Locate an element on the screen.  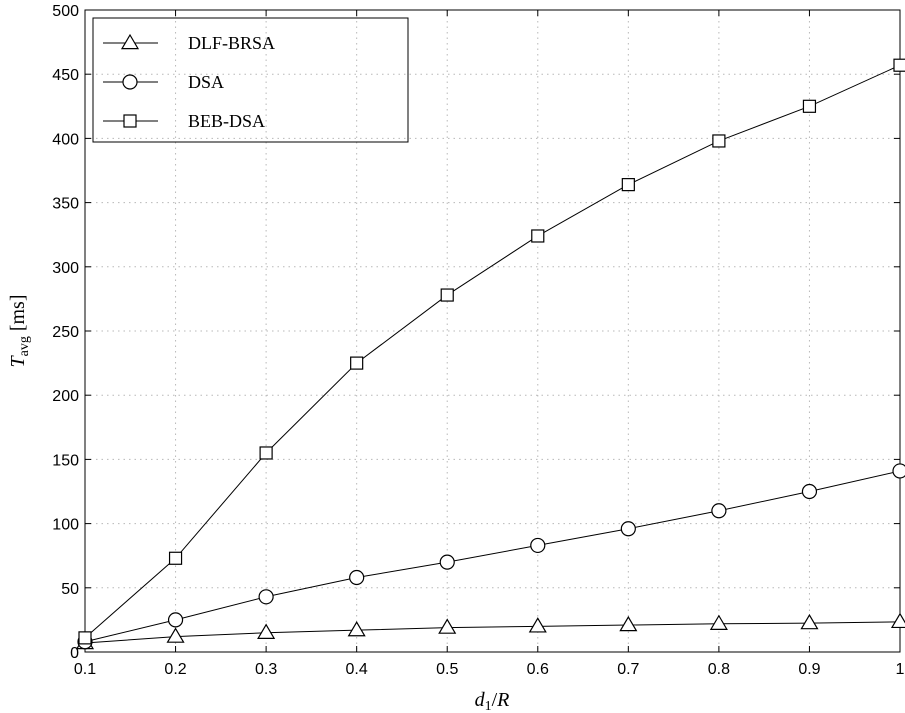
x-tick-label: 0.6 is located at coordinates (538, 669).